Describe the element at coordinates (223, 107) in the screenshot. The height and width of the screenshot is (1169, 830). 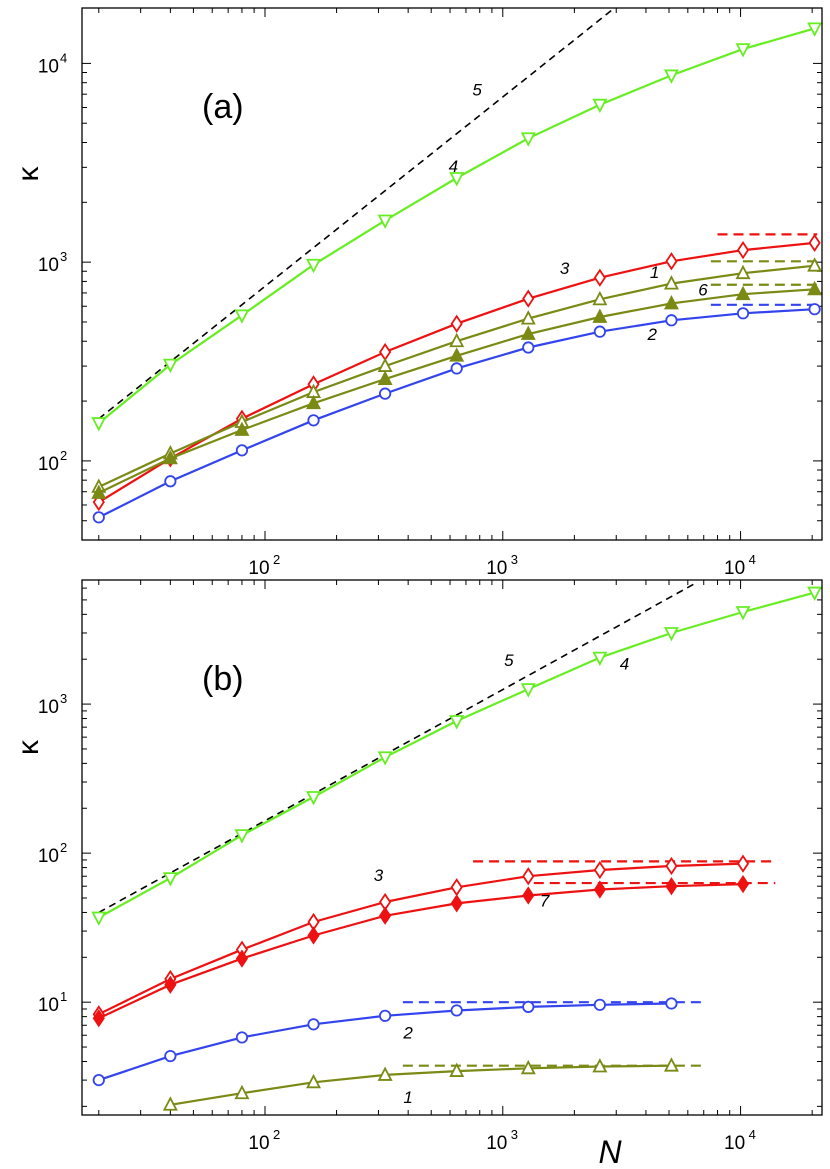
I see `panel-label: (a)` at that location.